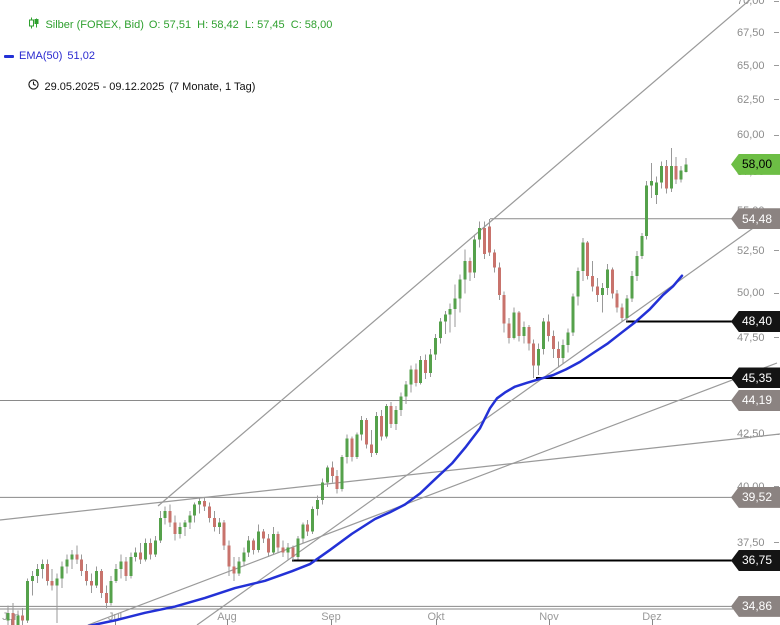 The image size is (780, 625). I want to click on month-label: Sep, so click(331, 617).